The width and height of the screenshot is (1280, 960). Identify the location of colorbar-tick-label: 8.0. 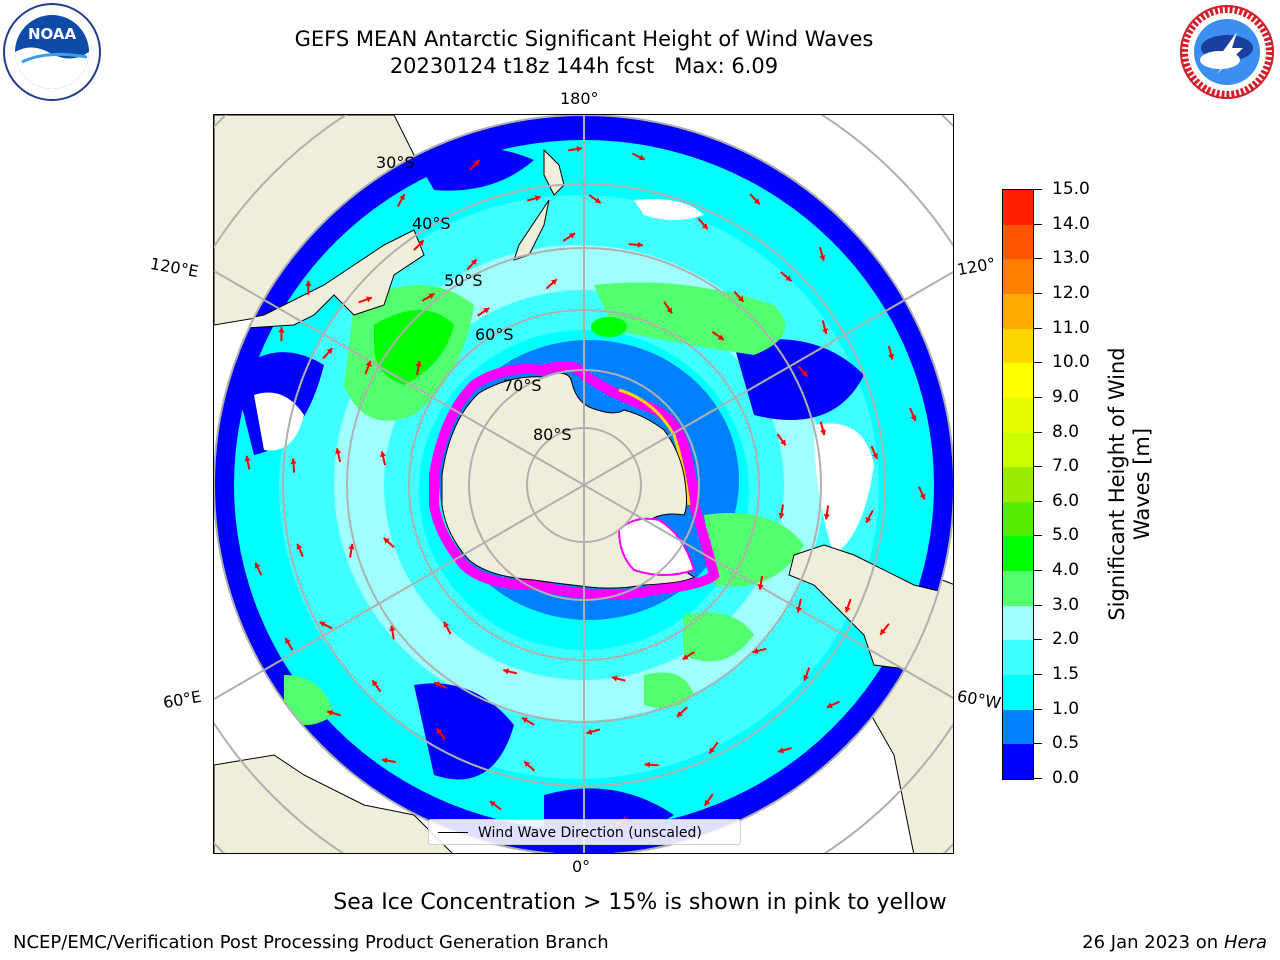
(1066, 431).